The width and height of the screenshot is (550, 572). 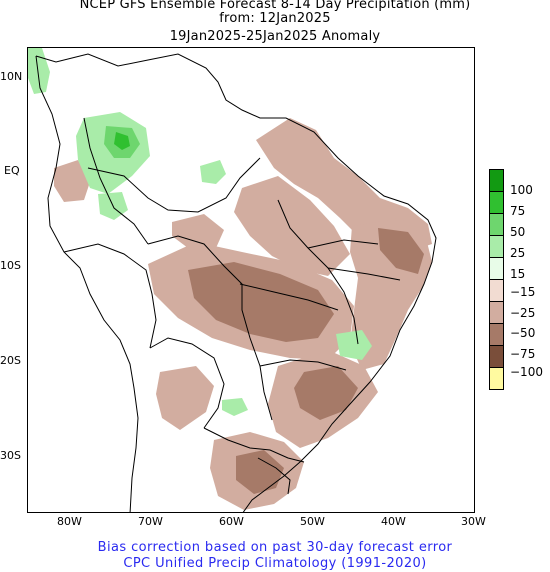 I want to click on legend-label-50: 50, so click(x=518, y=232).